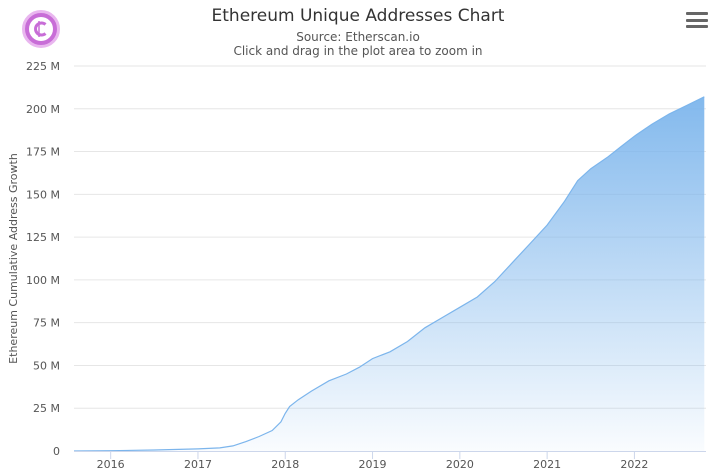 This screenshot has height=476, width=716. What do you see at coordinates (198, 464) in the screenshot?
I see `x-tick-label: 2017` at bounding box center [198, 464].